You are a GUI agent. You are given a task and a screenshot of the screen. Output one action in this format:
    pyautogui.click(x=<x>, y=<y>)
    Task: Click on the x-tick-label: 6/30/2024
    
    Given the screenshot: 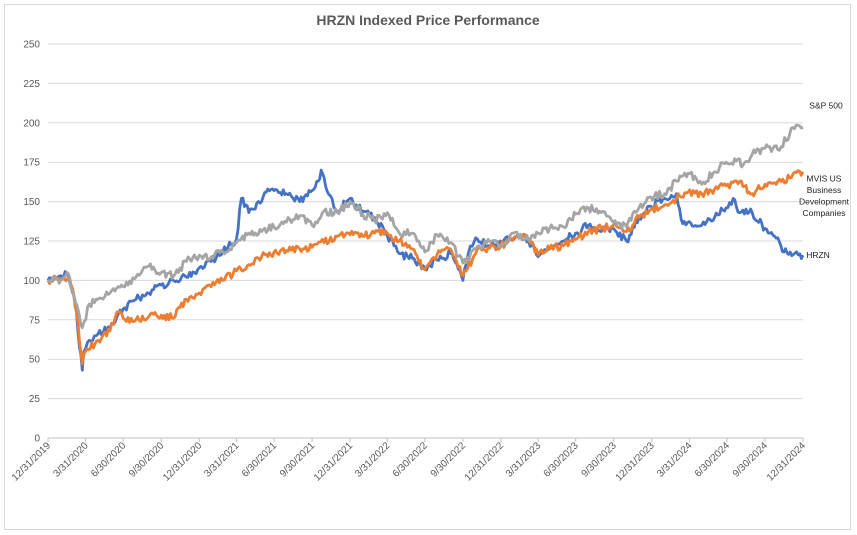 What is the action you would take?
    pyautogui.click(x=713, y=460)
    